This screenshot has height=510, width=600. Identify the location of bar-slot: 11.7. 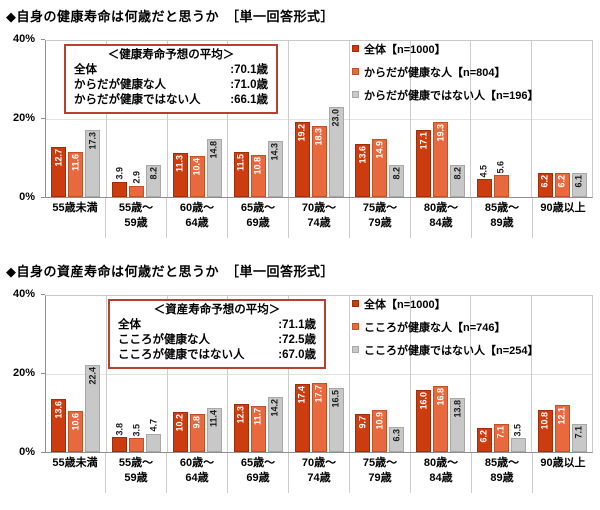
(258, 374).